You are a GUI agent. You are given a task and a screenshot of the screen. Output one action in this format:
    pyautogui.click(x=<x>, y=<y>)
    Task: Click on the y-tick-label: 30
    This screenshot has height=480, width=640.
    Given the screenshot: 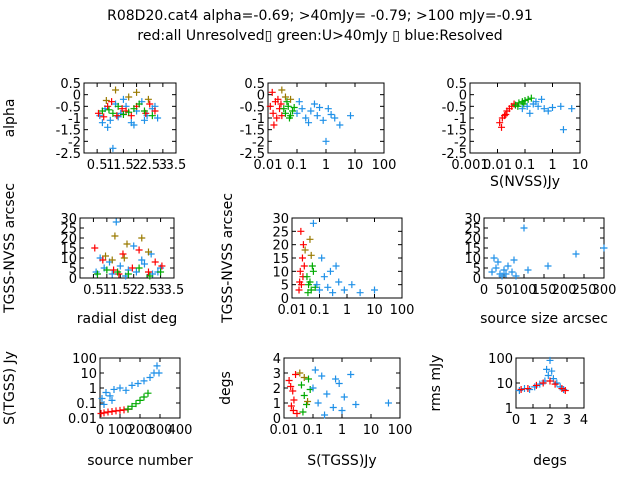 What is the action you would take?
    pyautogui.click(x=280, y=219)
    